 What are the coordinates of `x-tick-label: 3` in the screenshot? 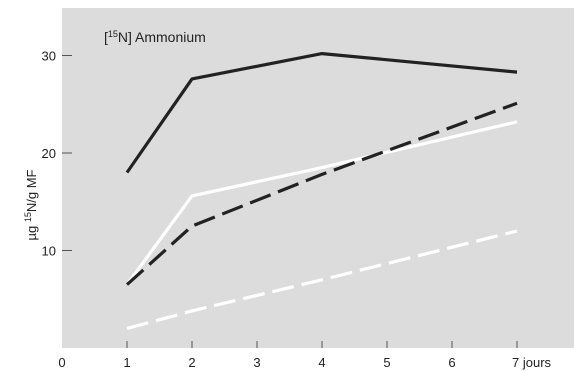 It's located at (256, 362).